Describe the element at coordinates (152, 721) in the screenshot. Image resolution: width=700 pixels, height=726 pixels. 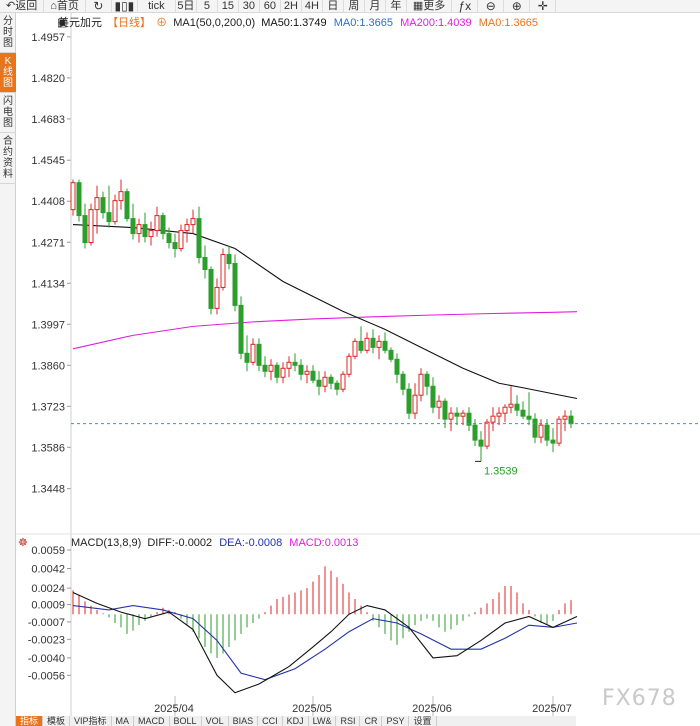
I see `indicator-tab-4: MACD` at that location.